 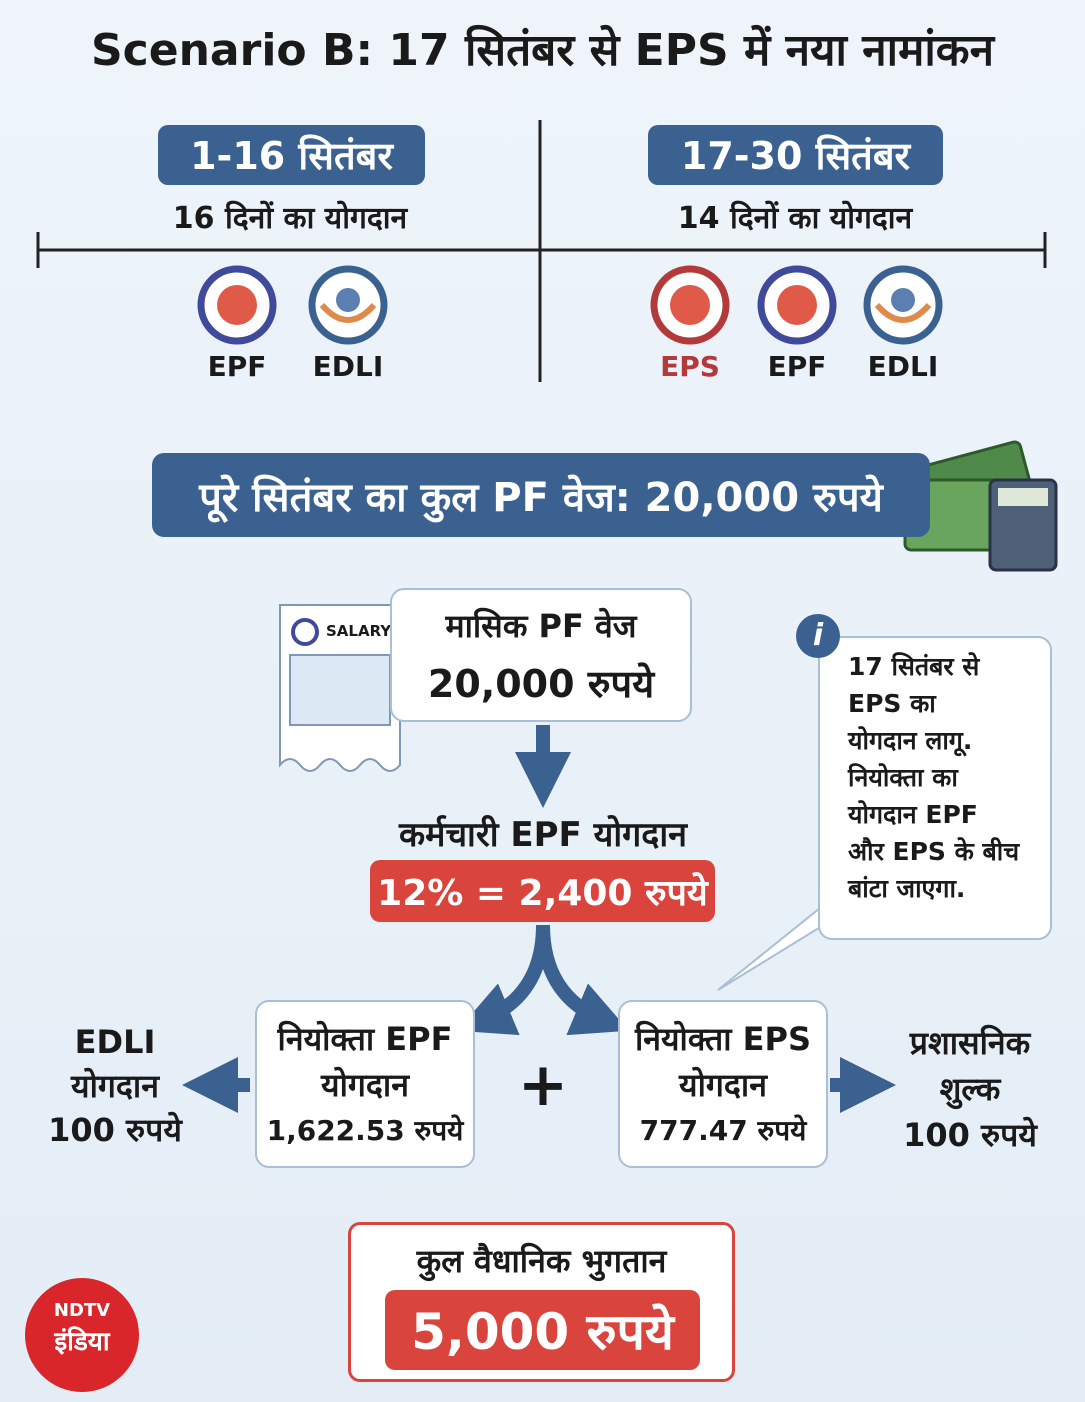 I want to click on plus: +, so click(x=543, y=1085).